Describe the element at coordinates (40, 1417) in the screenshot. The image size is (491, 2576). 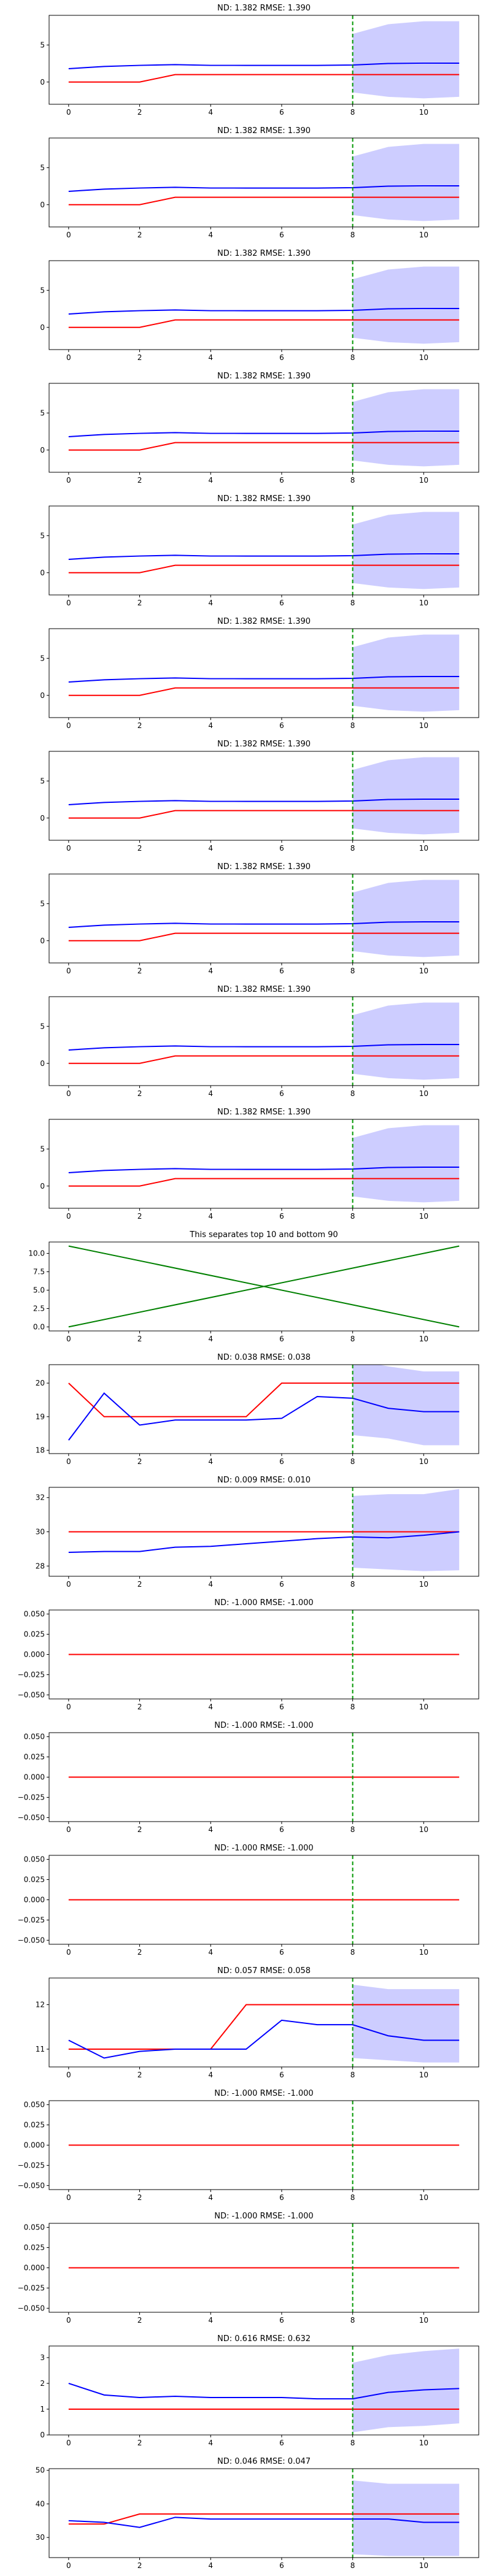
I see `y-tick-label: 19` at that location.